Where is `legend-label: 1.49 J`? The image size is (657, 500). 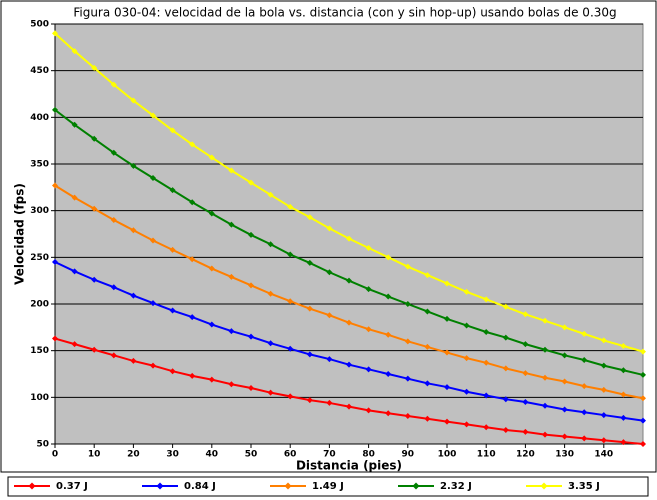
legend-label: 1.49 J is located at coordinates (328, 486).